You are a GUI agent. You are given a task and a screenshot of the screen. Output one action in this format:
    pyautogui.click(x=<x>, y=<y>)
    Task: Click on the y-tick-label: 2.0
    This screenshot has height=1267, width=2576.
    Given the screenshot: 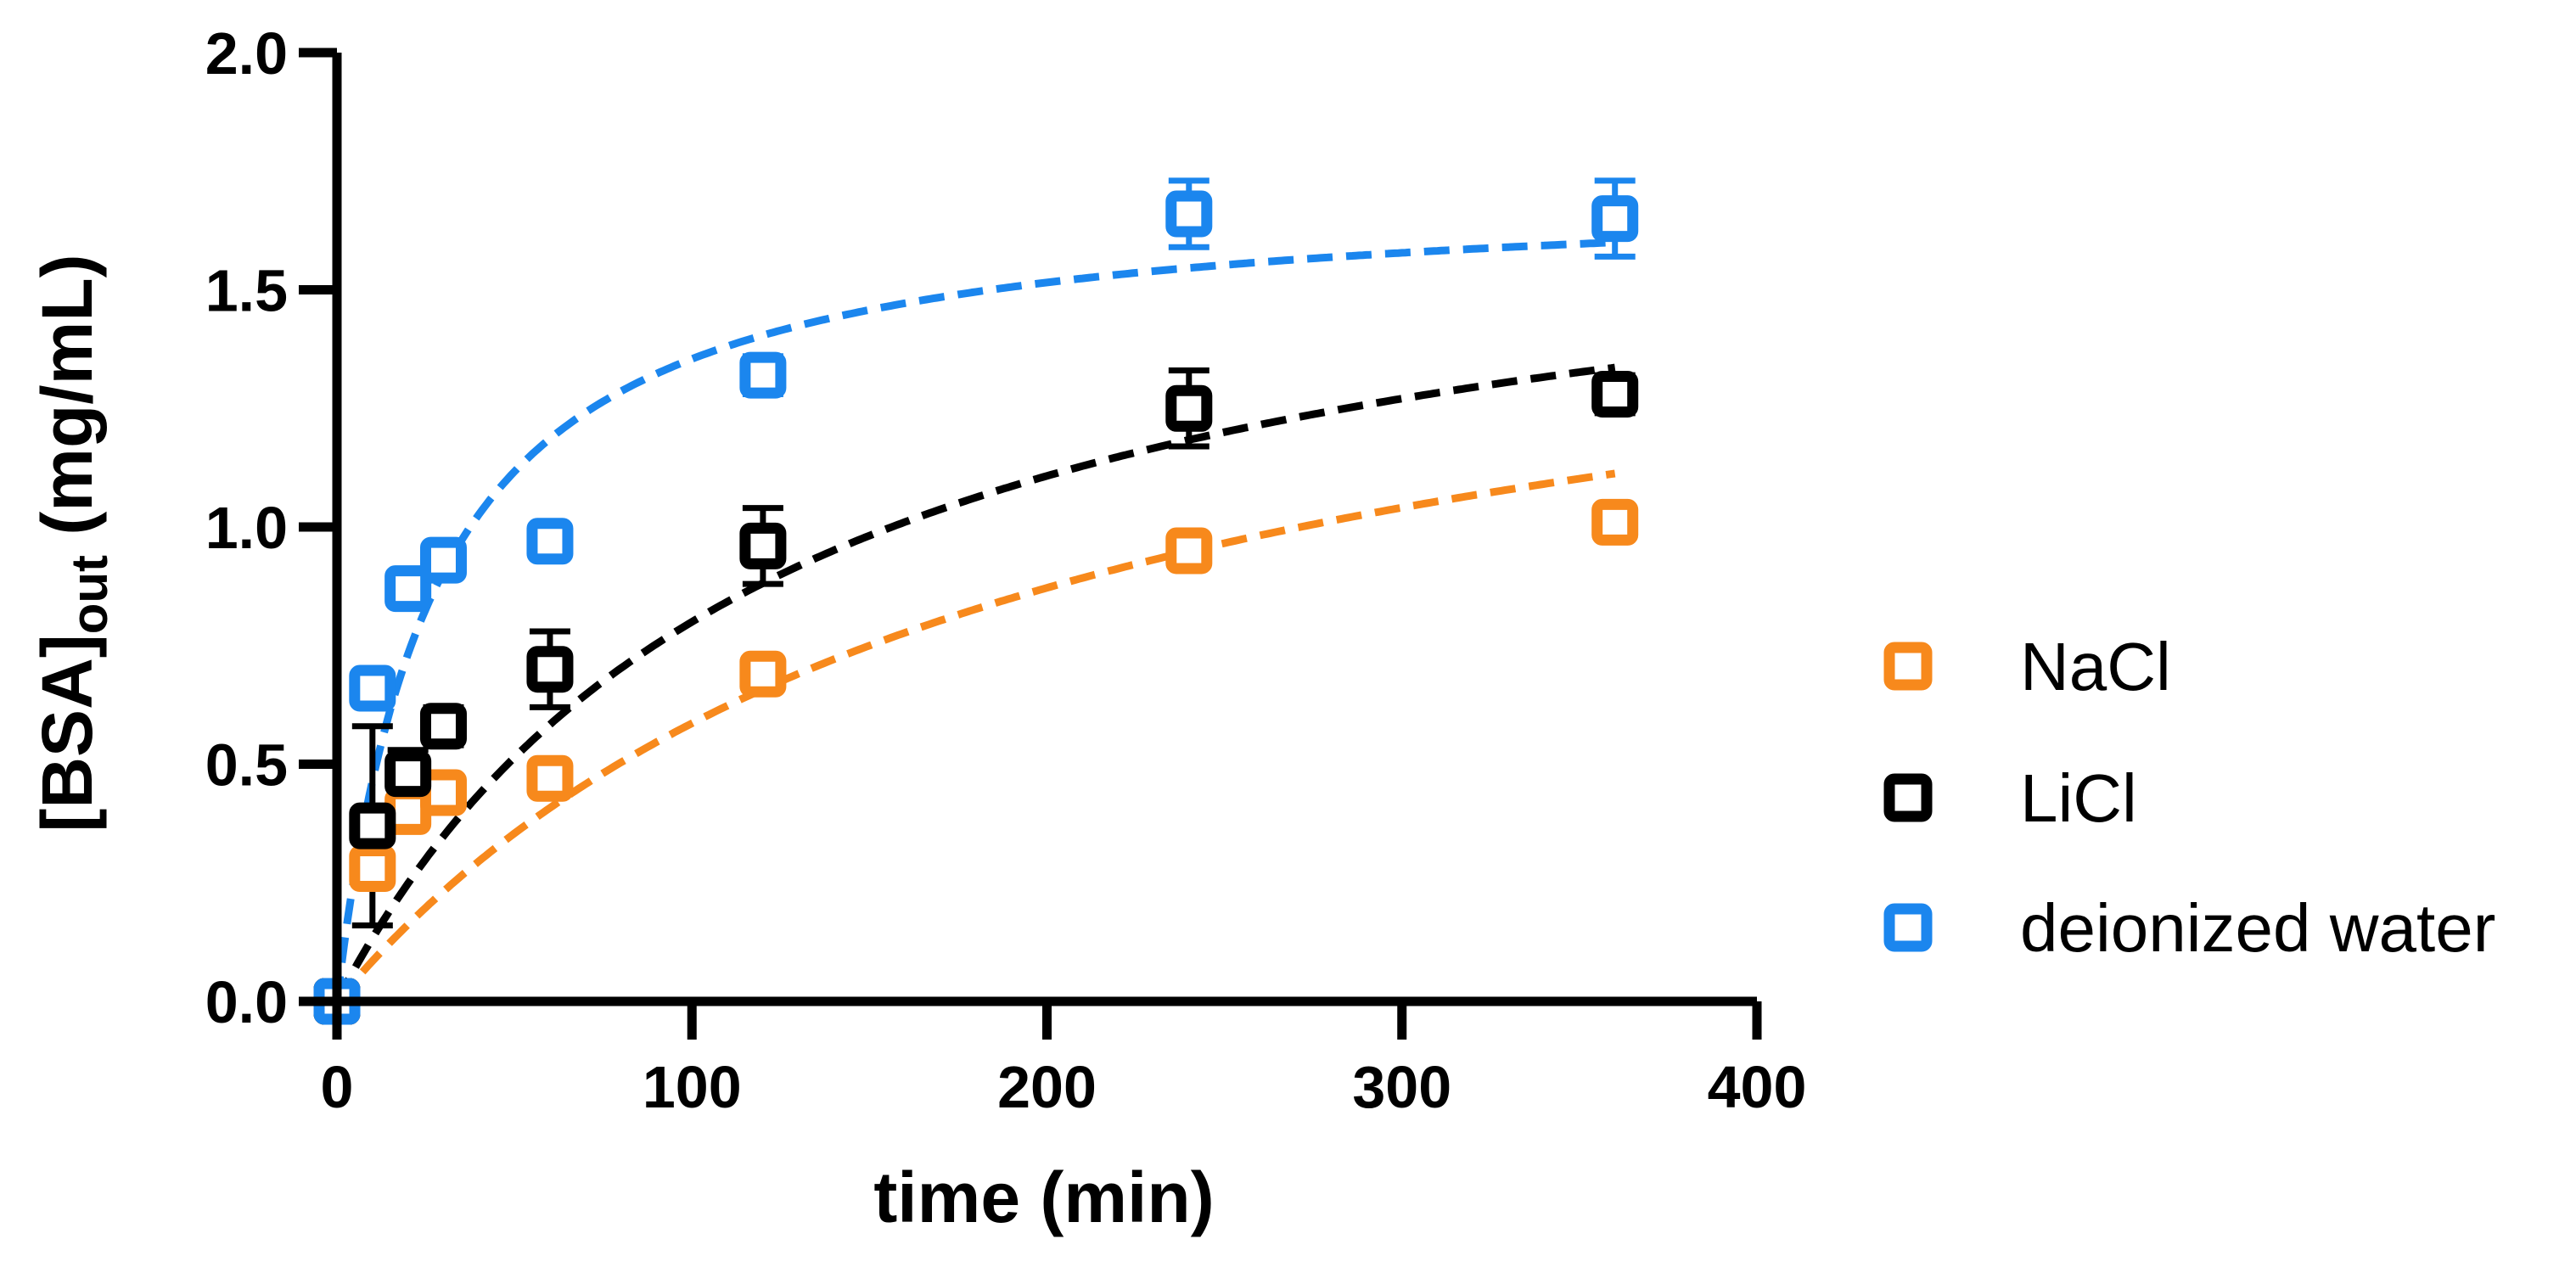 What is the action you would take?
    pyautogui.click(x=246, y=53)
    